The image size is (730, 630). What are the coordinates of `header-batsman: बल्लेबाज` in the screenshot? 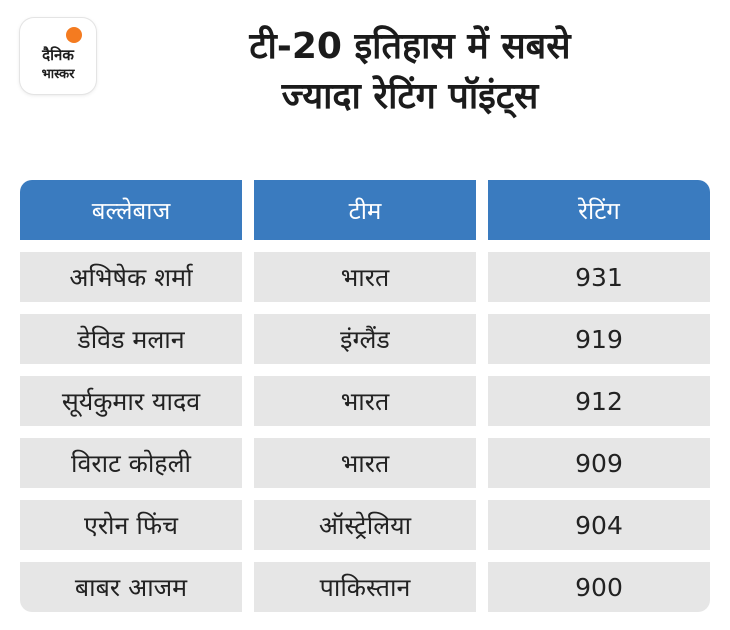 It's located at (131, 210).